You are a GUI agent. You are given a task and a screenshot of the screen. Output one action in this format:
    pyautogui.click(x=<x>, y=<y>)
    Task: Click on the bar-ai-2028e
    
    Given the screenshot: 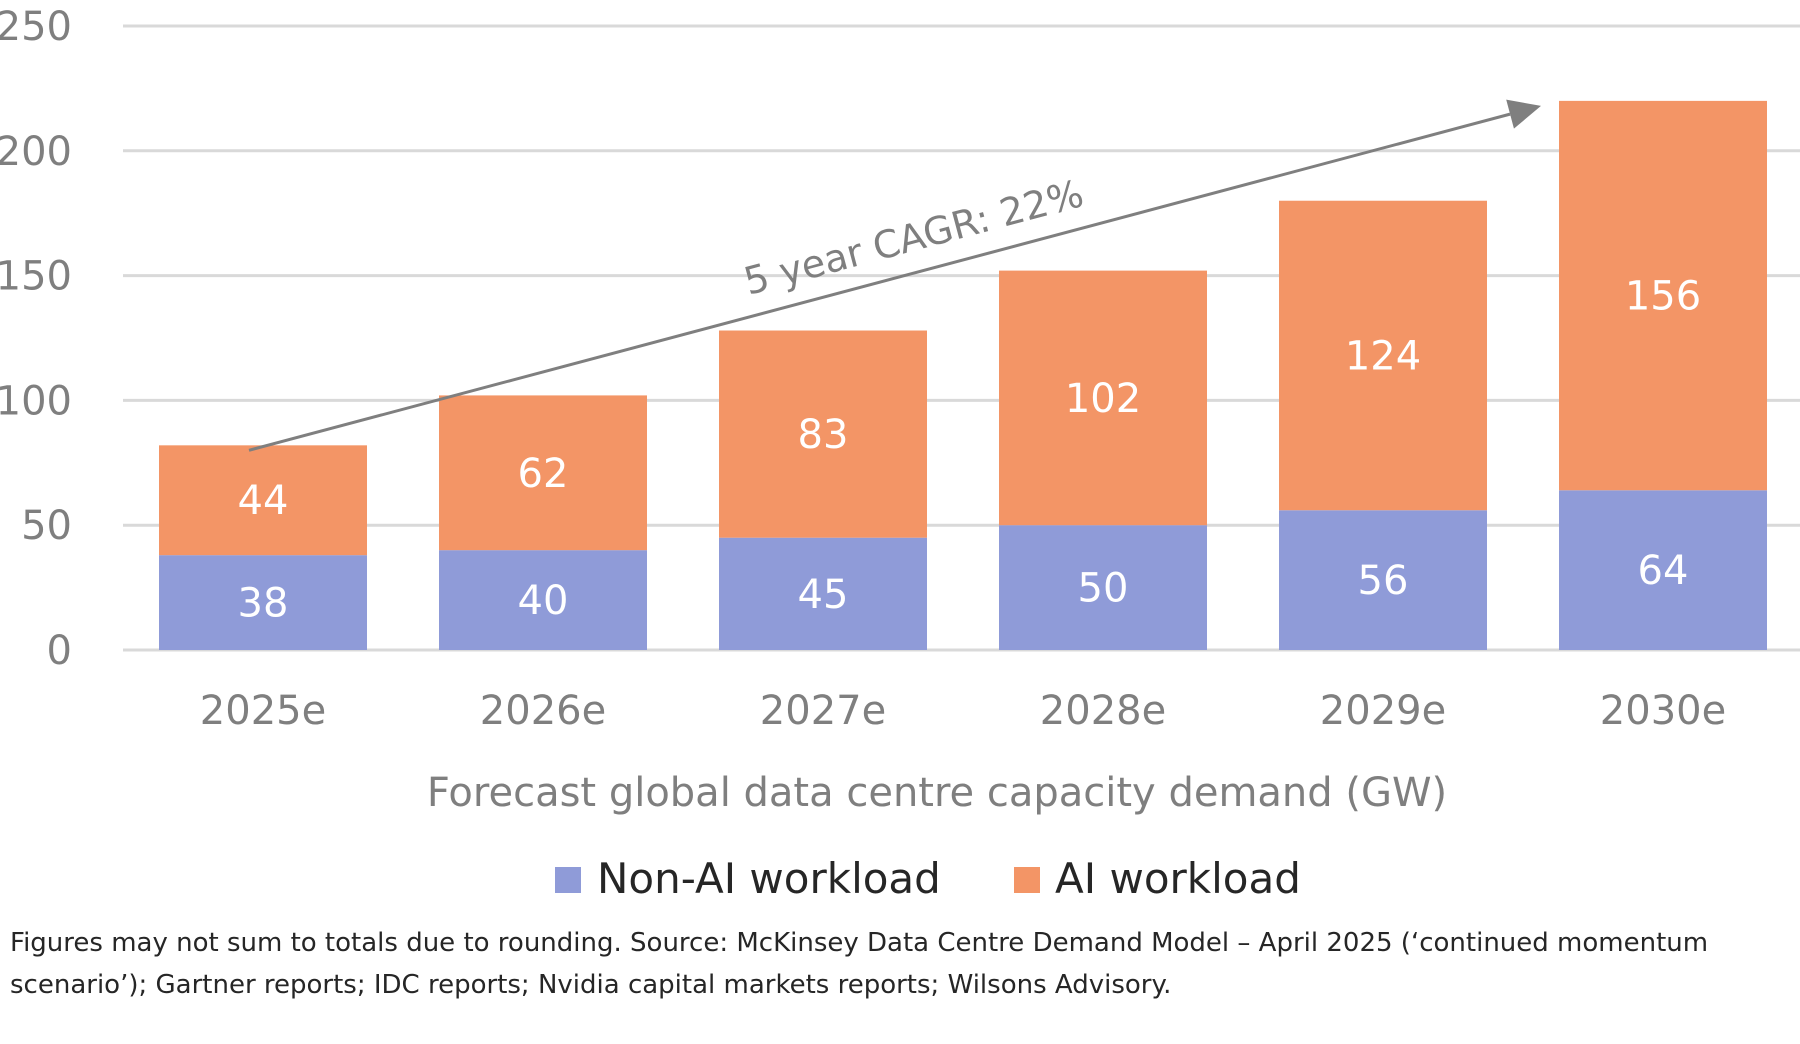 What is the action you would take?
    pyautogui.click(x=1103, y=398)
    